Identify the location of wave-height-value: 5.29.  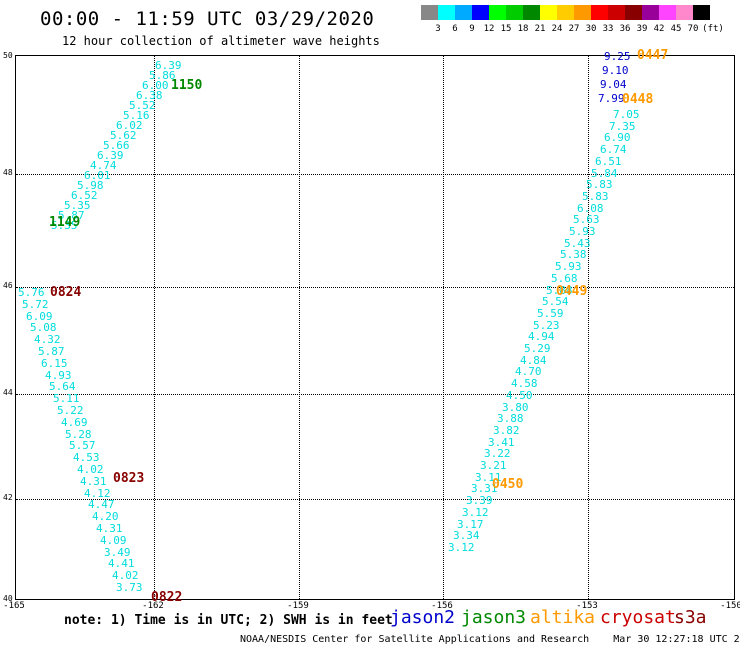
(537, 348).